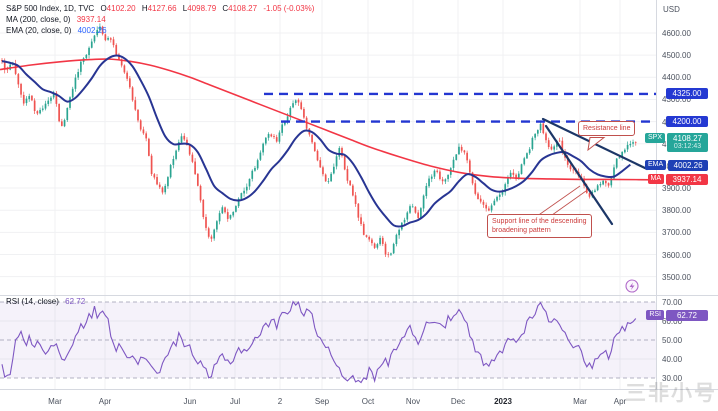 Image resolution: width=718 pixels, height=411 pixels. Describe the element at coordinates (687, 122) in the screenshot. I see `level-badge-4200-value: 4200.00` at that location.